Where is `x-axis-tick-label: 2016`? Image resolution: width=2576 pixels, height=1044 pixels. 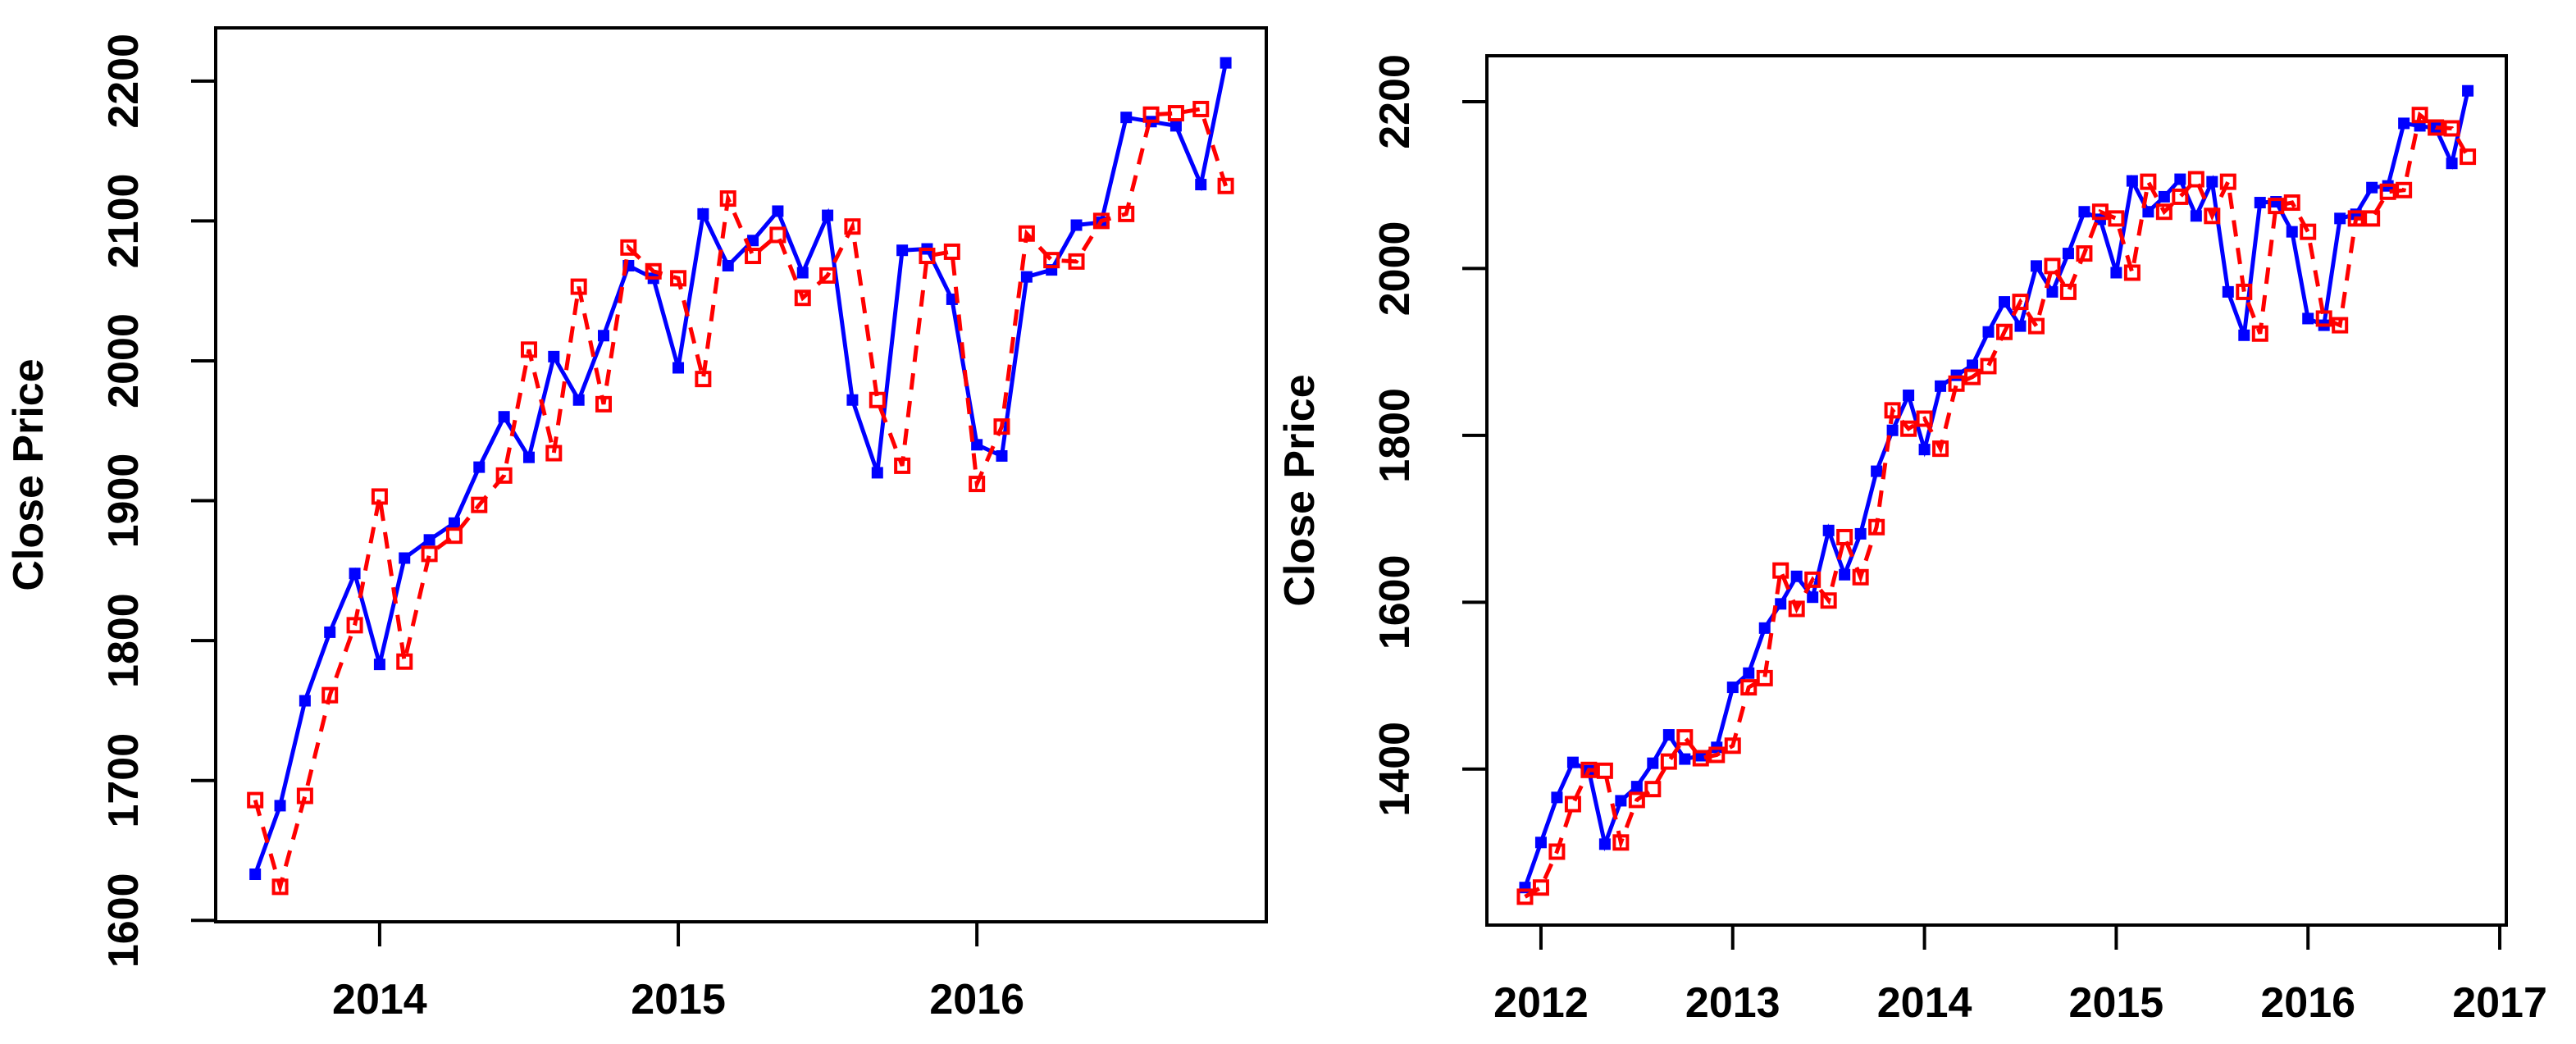
x-axis-tick-label: 2016 is located at coordinates (2307, 1003).